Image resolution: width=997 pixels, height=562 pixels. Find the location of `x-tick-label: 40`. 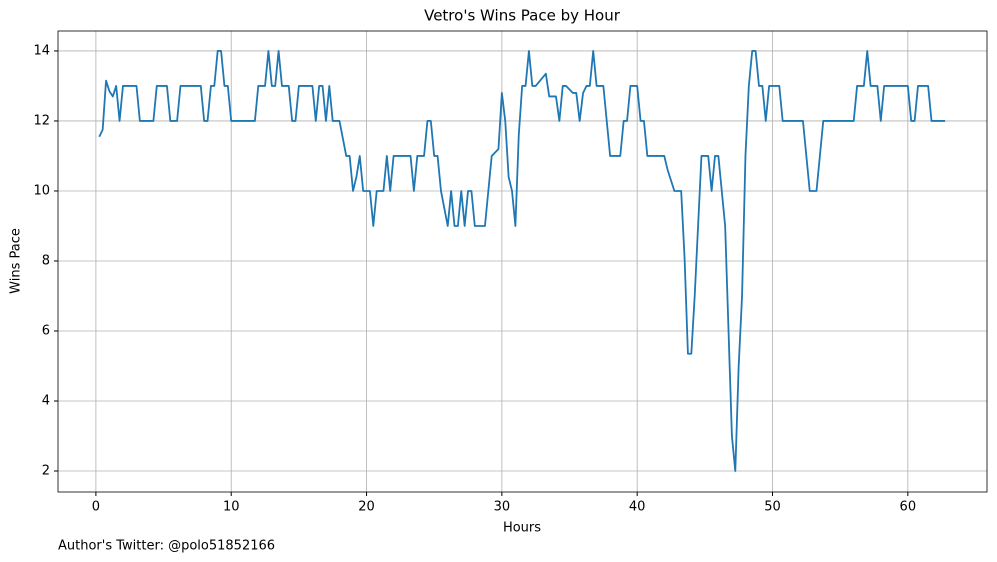

x-tick-label: 40 is located at coordinates (637, 507).